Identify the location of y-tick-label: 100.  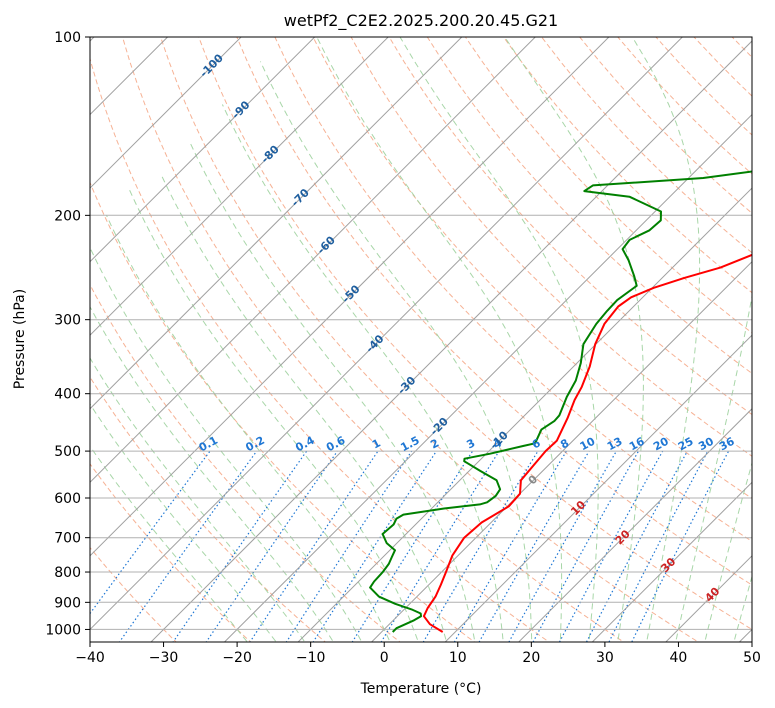
(67, 38).